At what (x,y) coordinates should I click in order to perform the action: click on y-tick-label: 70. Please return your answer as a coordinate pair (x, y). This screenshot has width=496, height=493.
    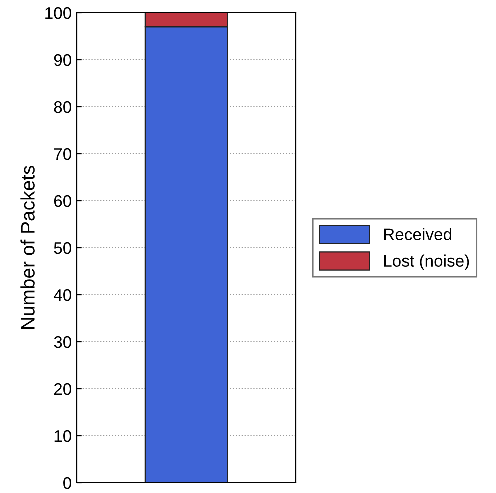
    Looking at the image, I should click on (63, 154).